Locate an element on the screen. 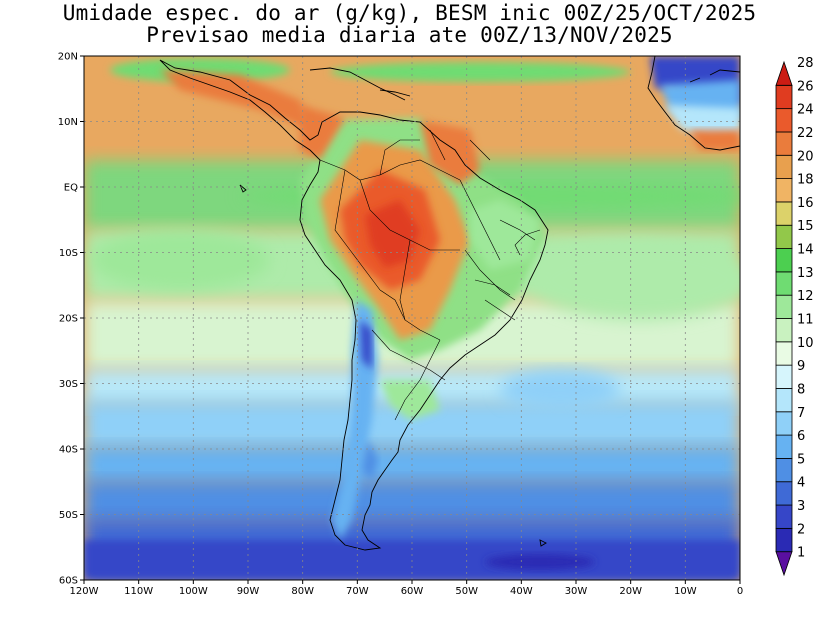 This screenshot has height=637, width=825. colorbar-label: 20 is located at coordinates (805, 156).